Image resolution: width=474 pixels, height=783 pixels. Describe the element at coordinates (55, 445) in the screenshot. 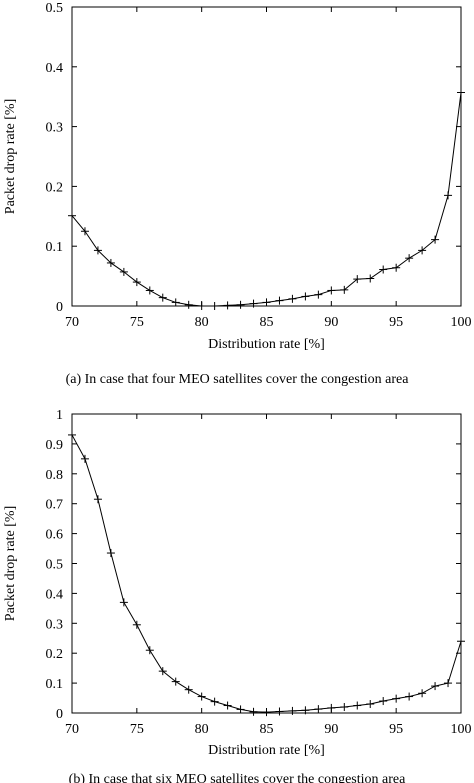

I see `y-tick-label: 0.9` at that location.